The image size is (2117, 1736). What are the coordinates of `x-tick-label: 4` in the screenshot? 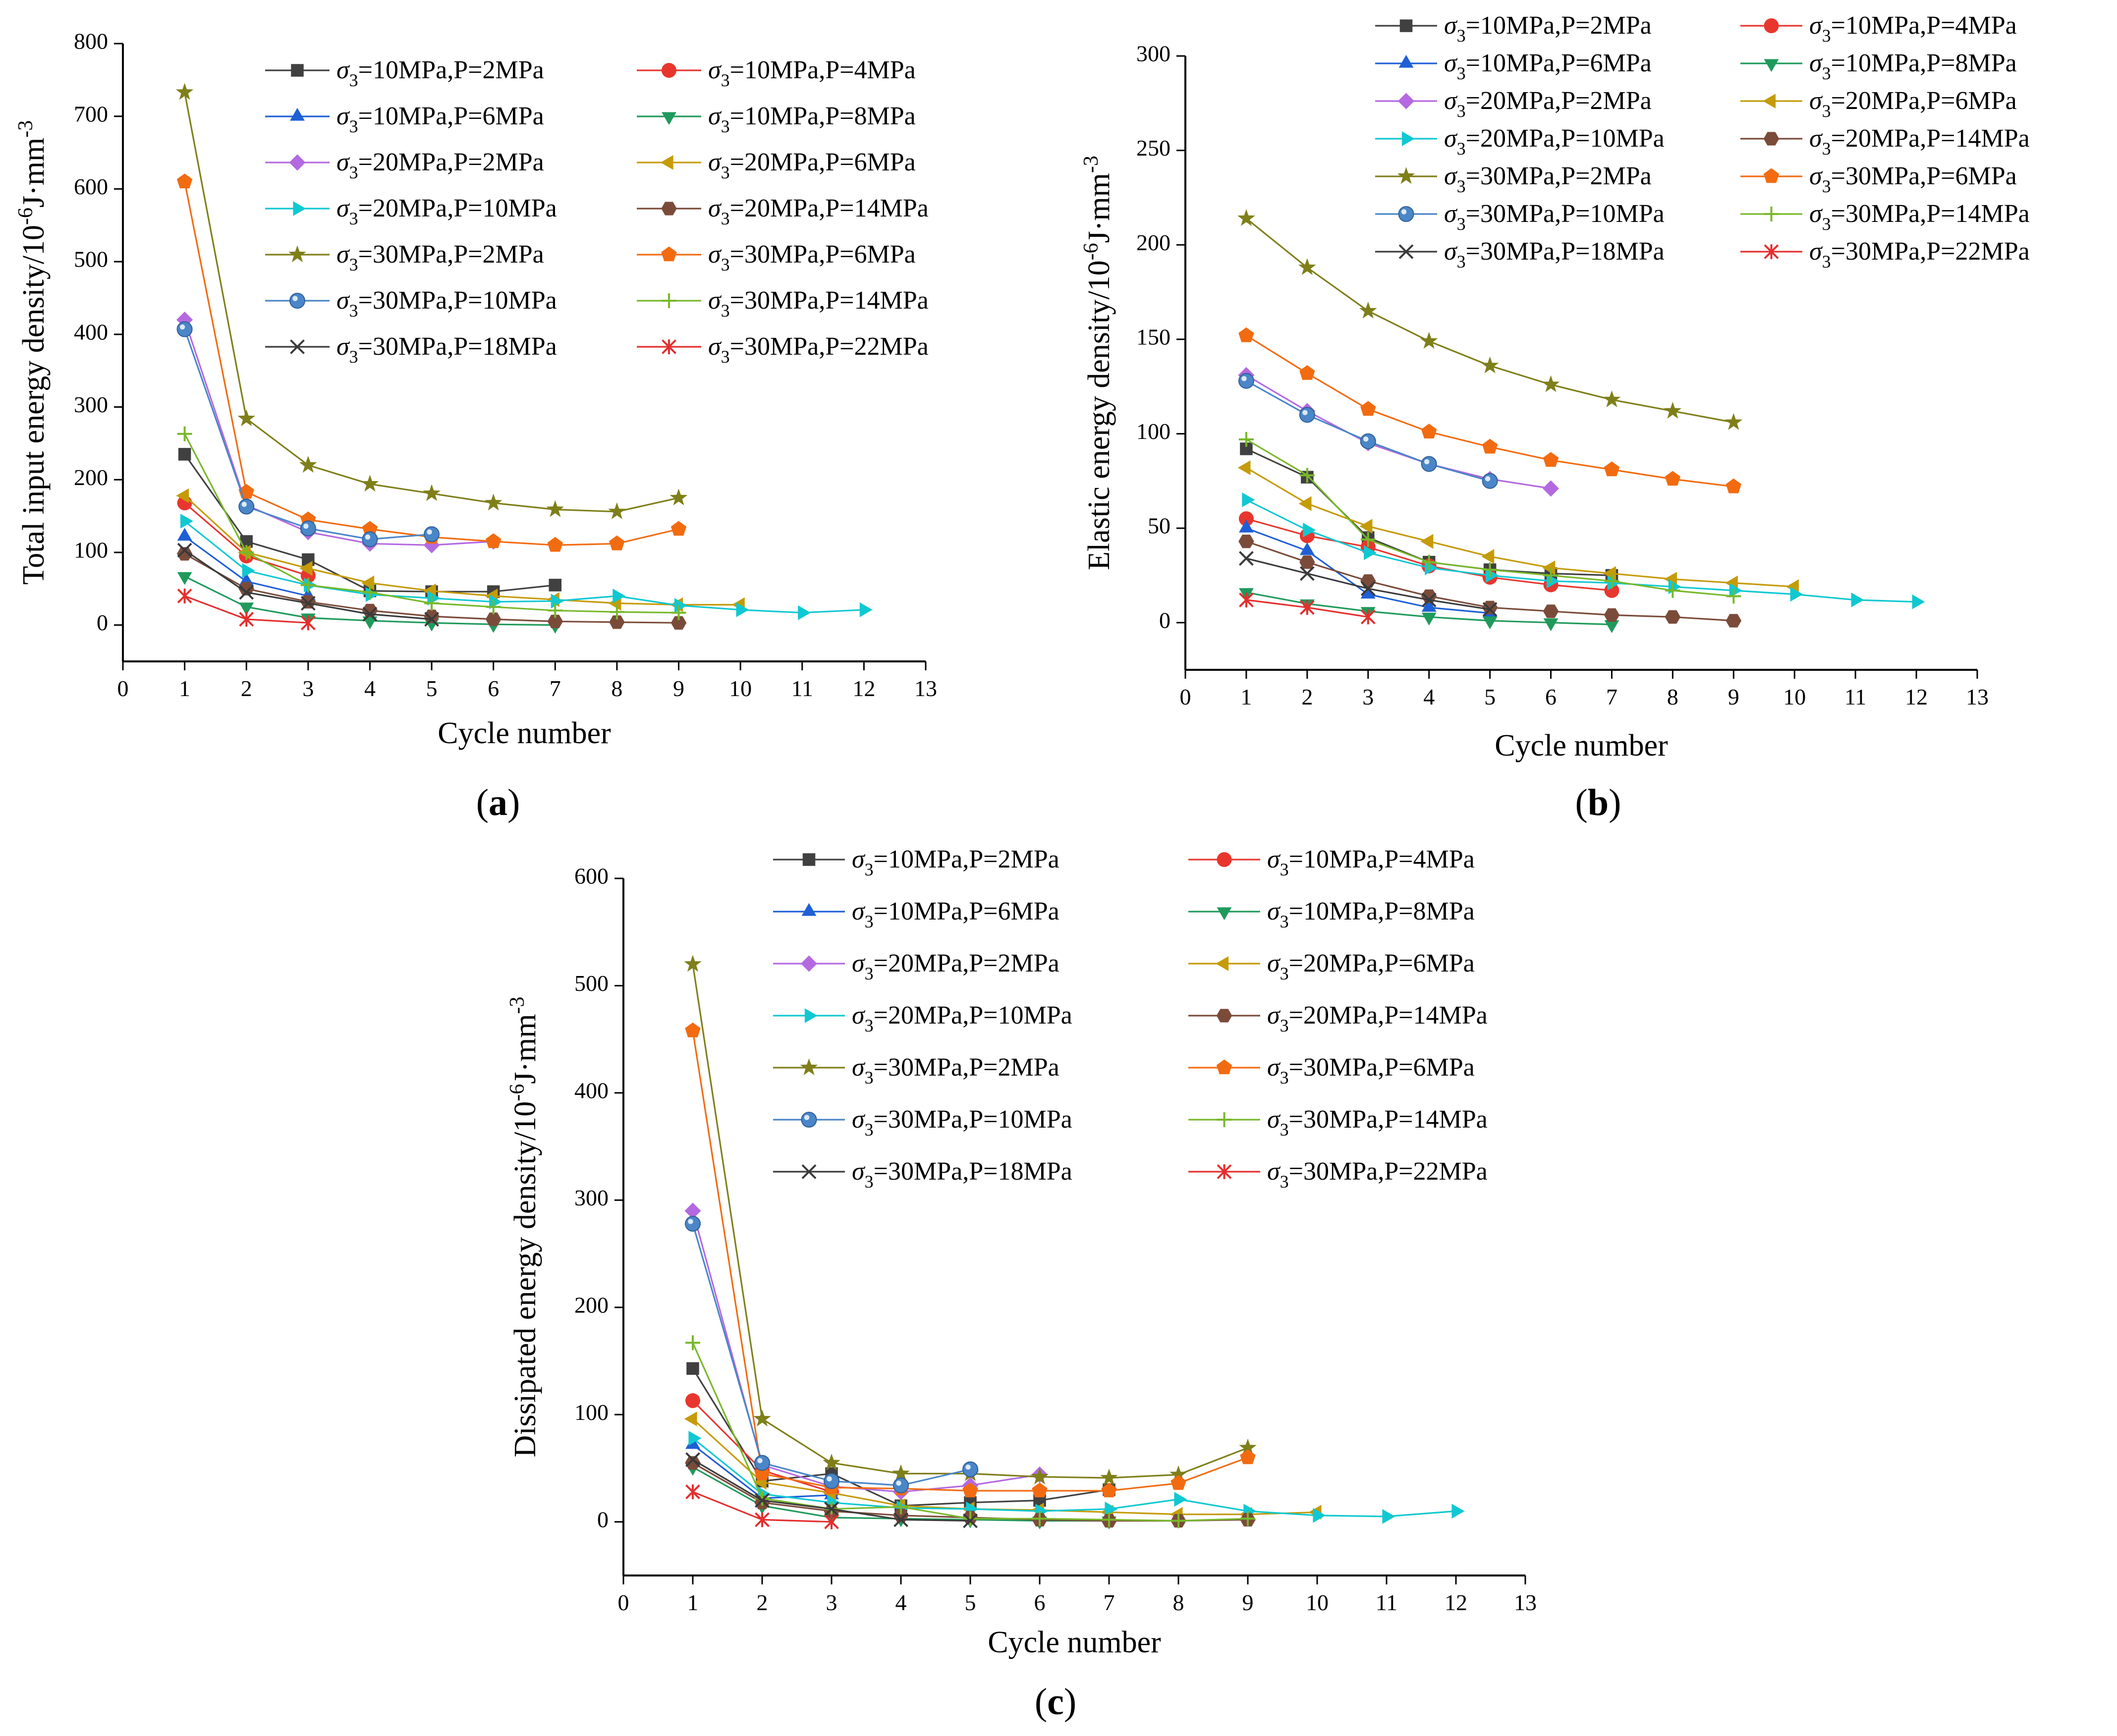 It's located at (370, 688).